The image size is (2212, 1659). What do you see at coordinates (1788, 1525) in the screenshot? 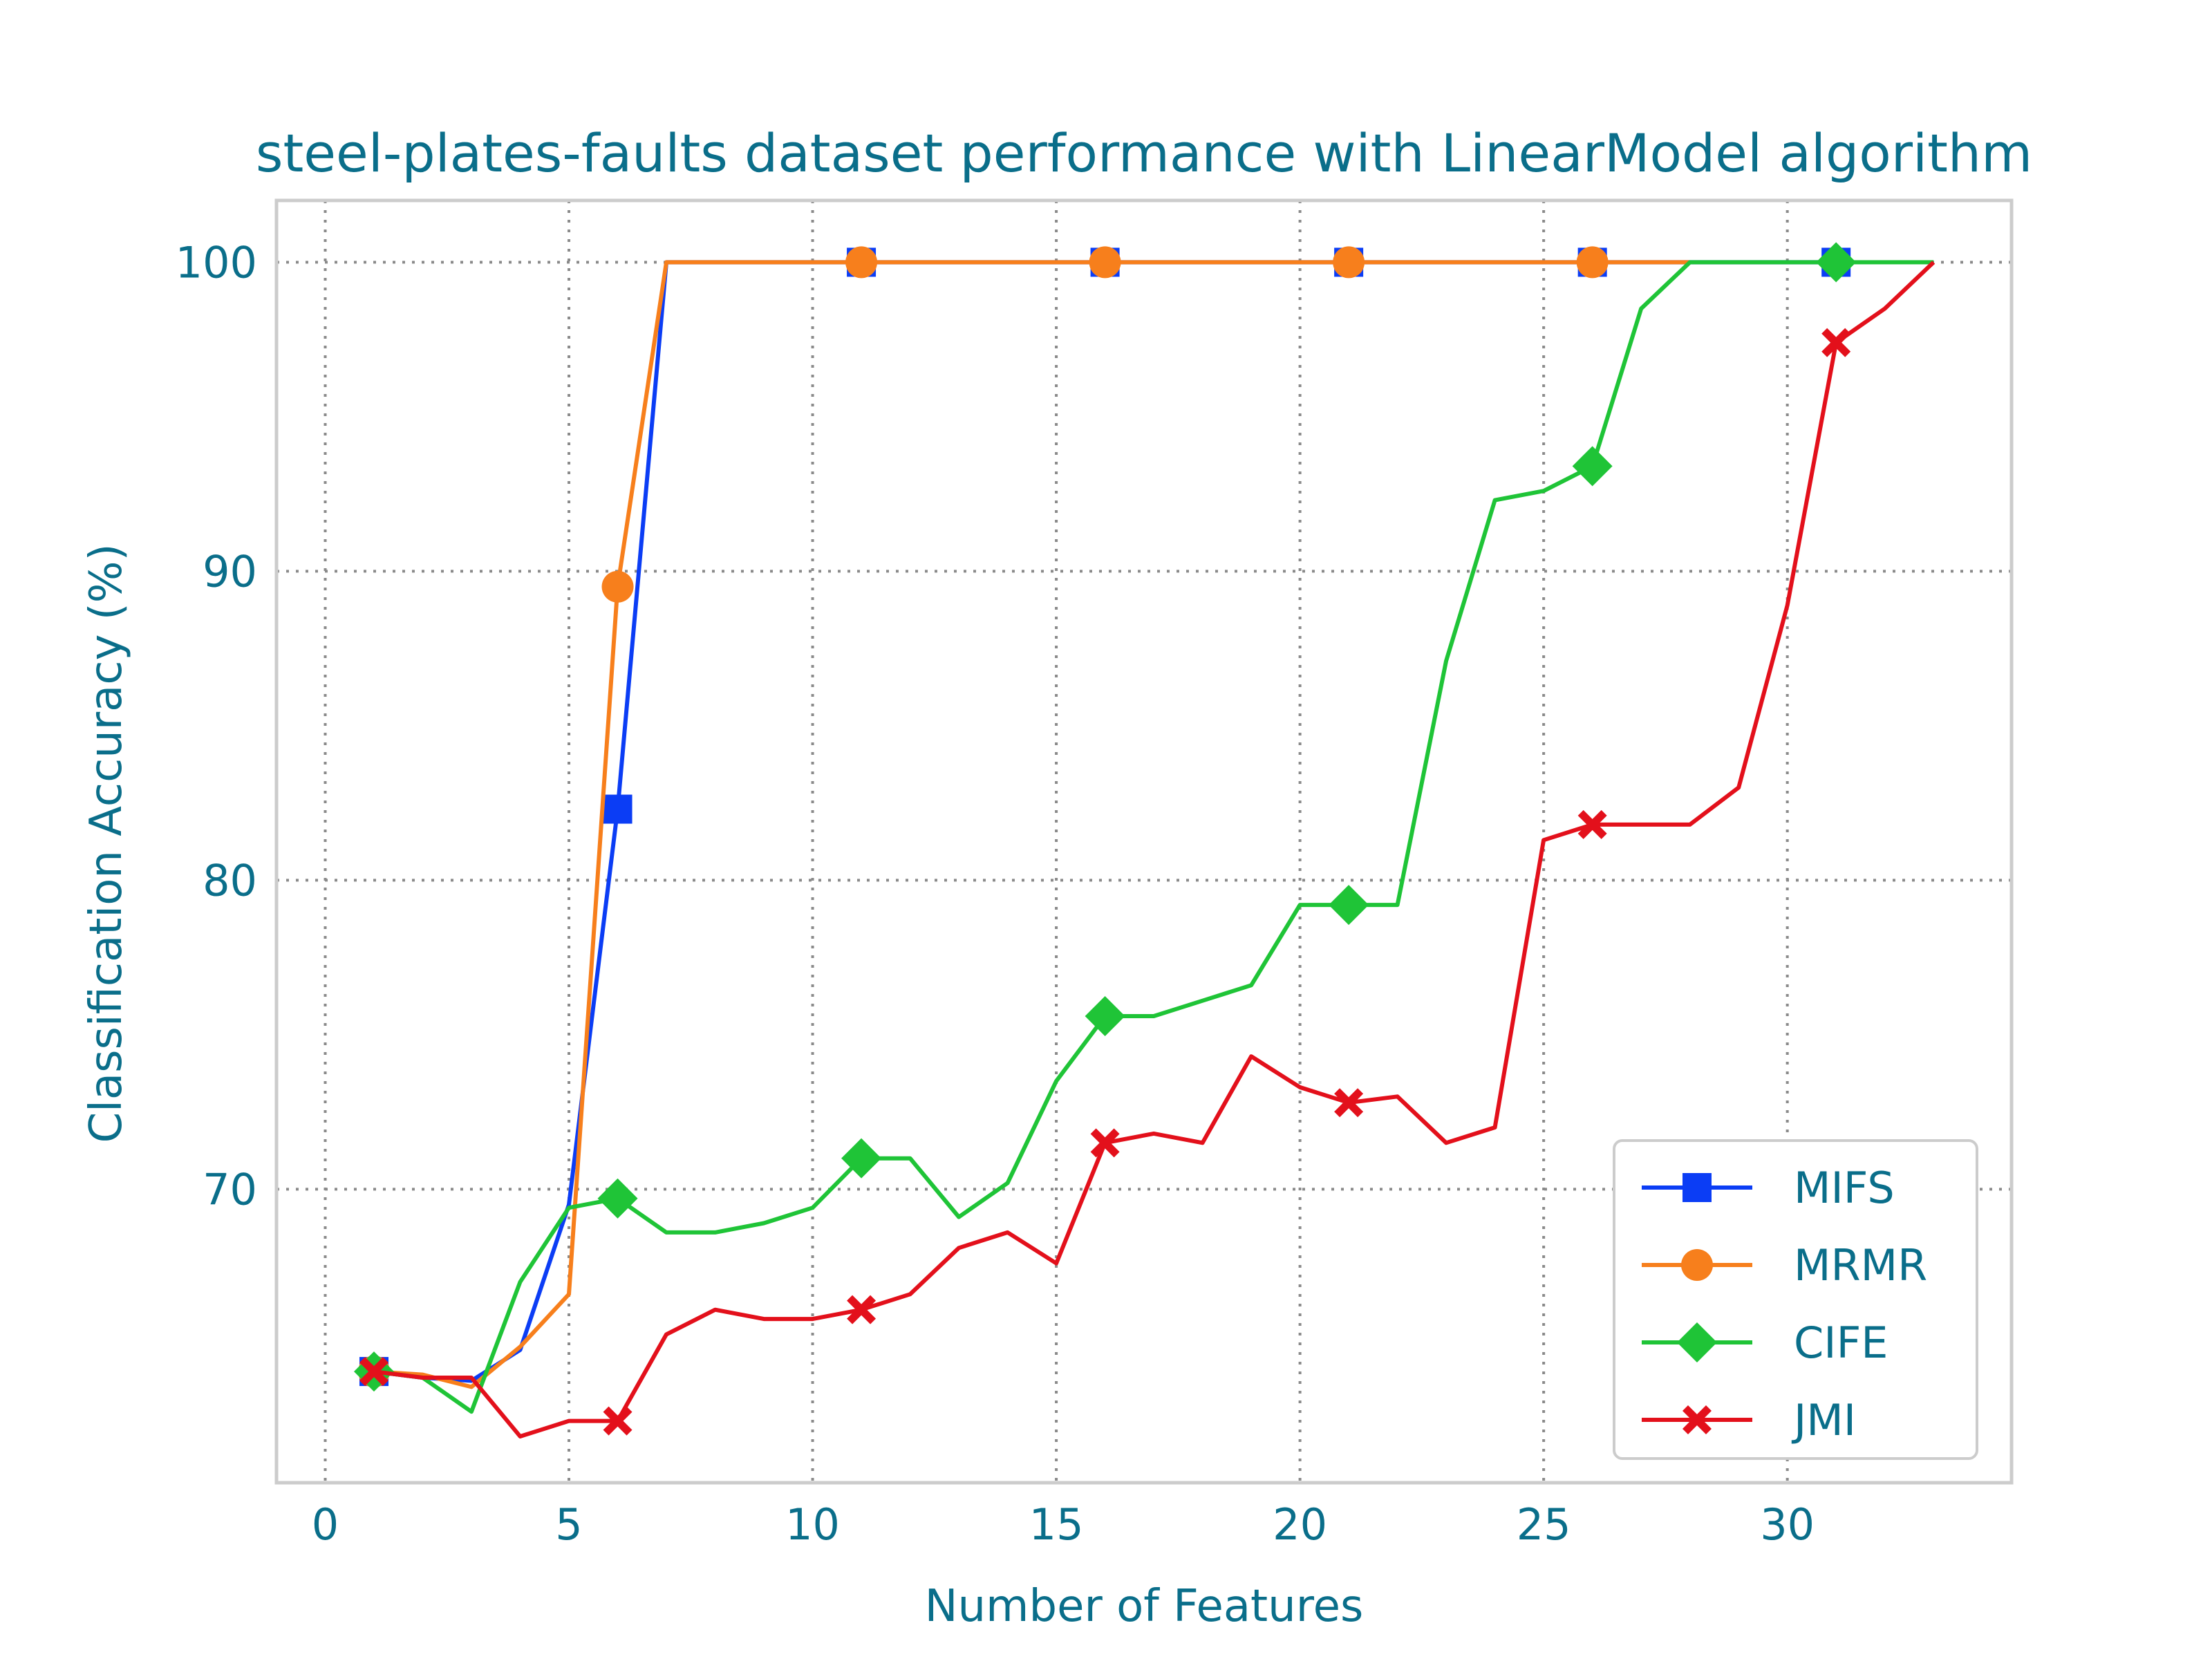
I see `x-tick-label: 30` at bounding box center [1788, 1525].